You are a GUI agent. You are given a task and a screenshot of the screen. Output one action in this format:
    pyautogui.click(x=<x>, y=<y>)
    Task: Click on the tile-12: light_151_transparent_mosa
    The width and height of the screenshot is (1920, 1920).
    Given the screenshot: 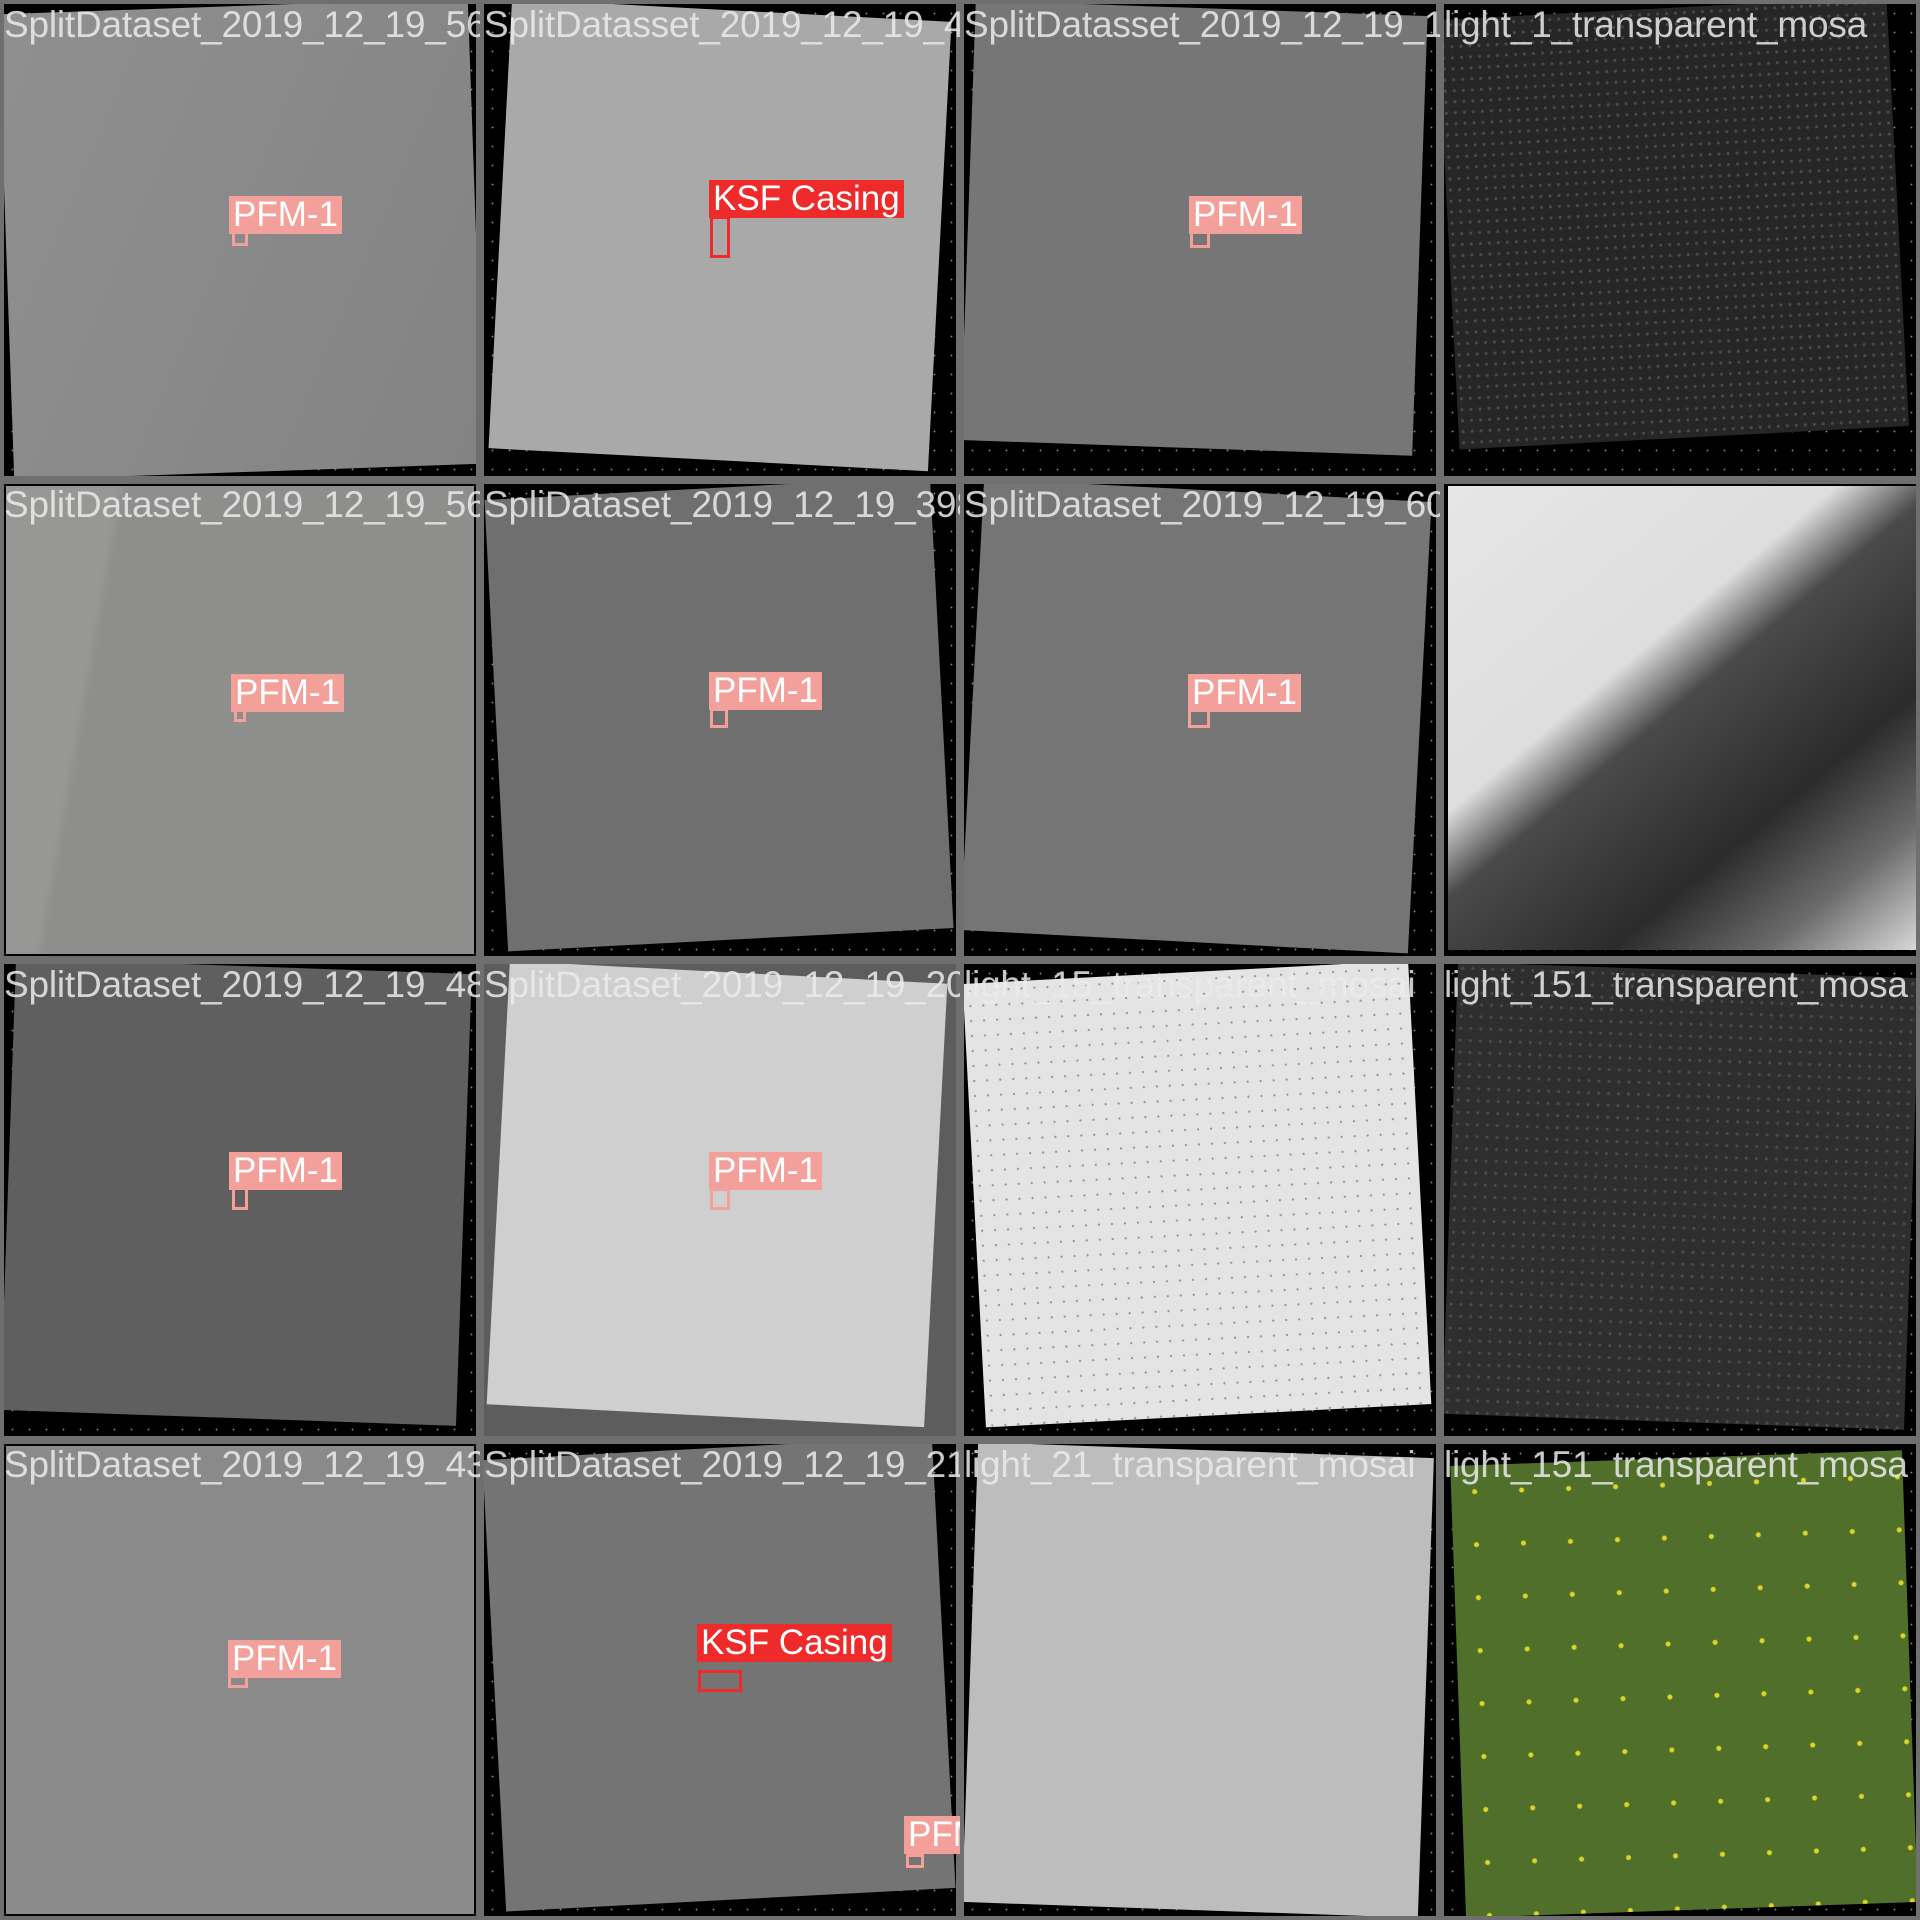 What is the action you would take?
    pyautogui.click(x=1680, y=1200)
    